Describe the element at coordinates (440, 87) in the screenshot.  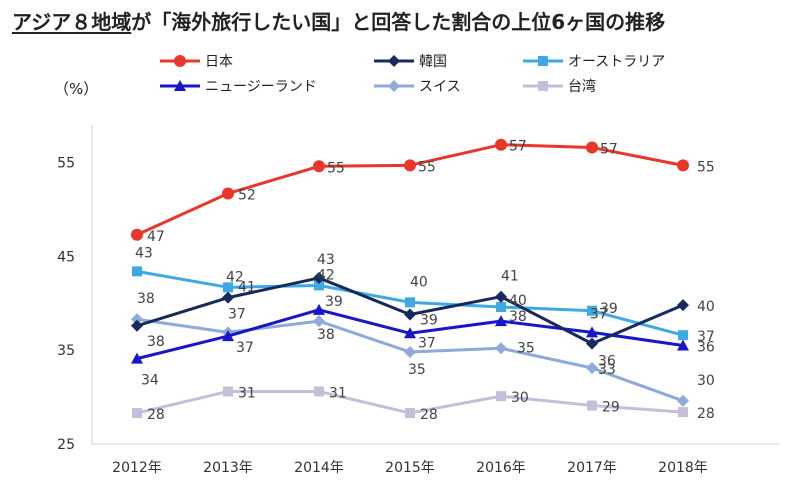
I see `legend-label: スイス` at that location.